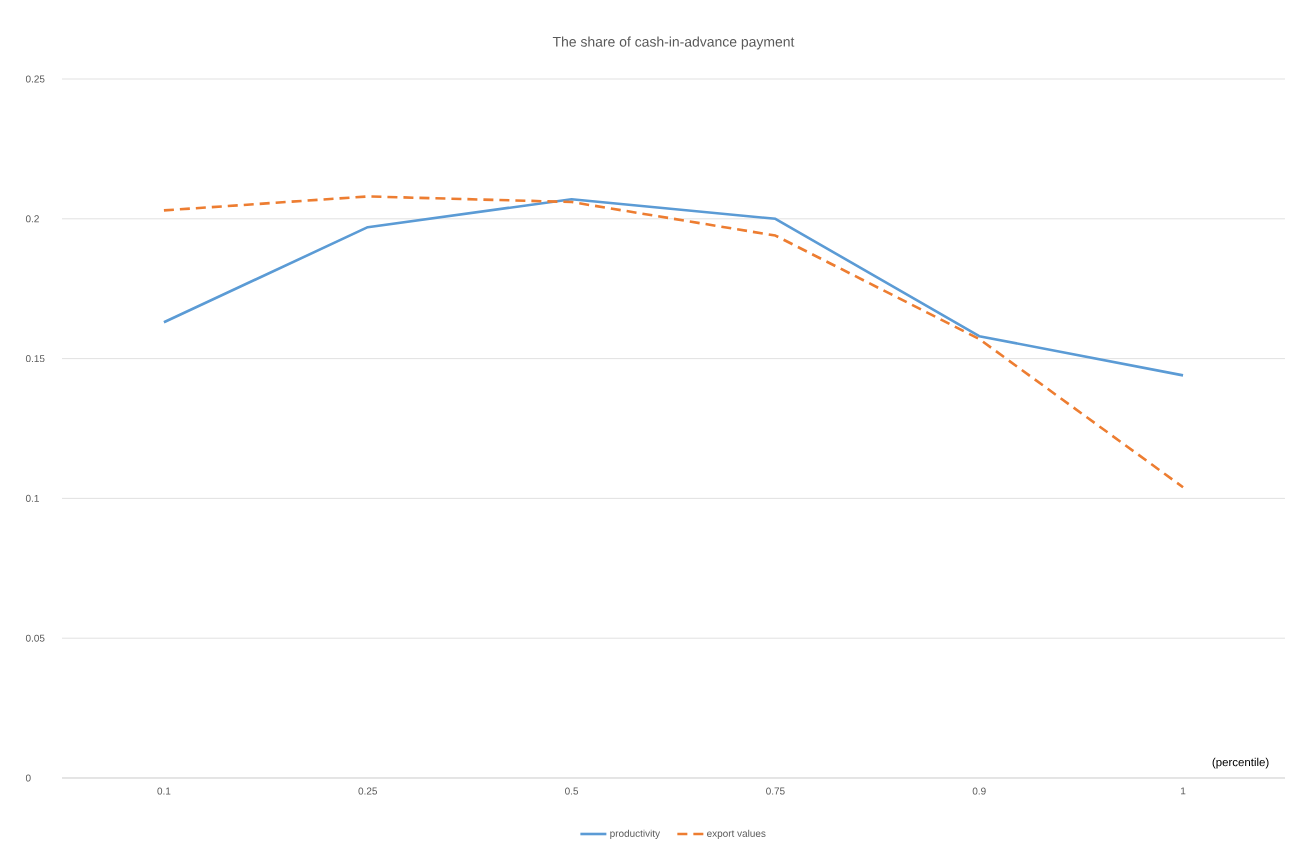  Describe the element at coordinates (1240, 763) in the screenshot. I see `x-axis-title: (percentile)` at that location.